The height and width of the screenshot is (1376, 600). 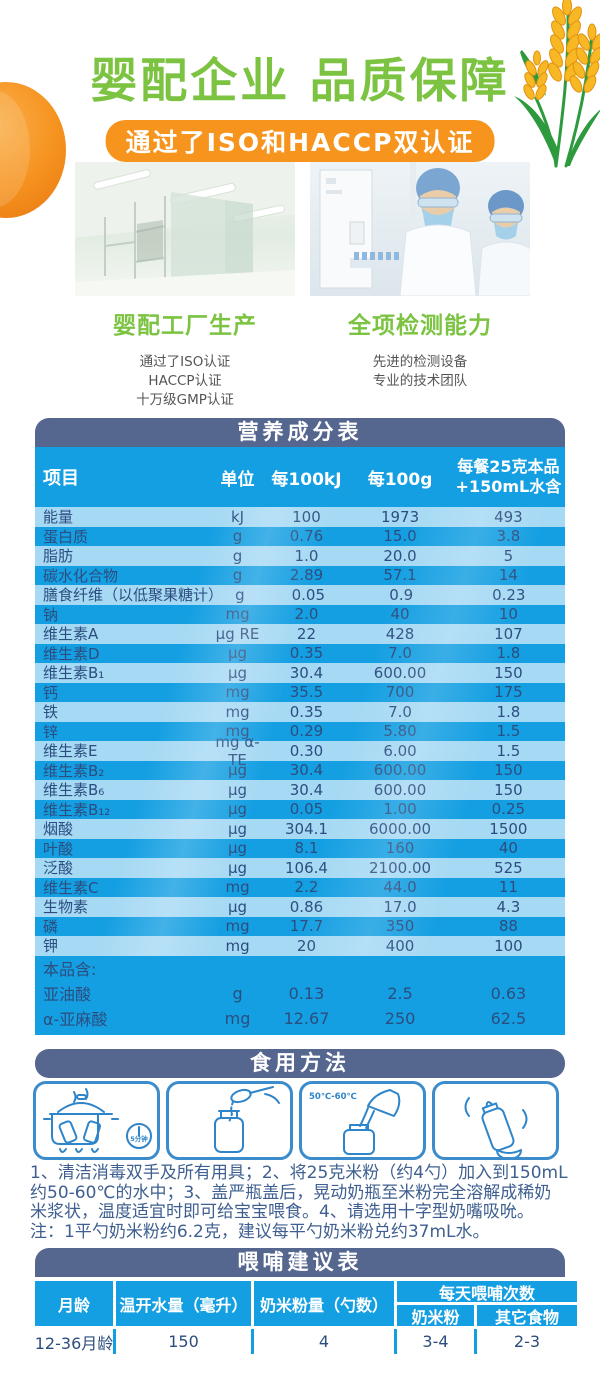 What do you see at coordinates (508, 614) in the screenshot?
I see `cell: 10` at bounding box center [508, 614].